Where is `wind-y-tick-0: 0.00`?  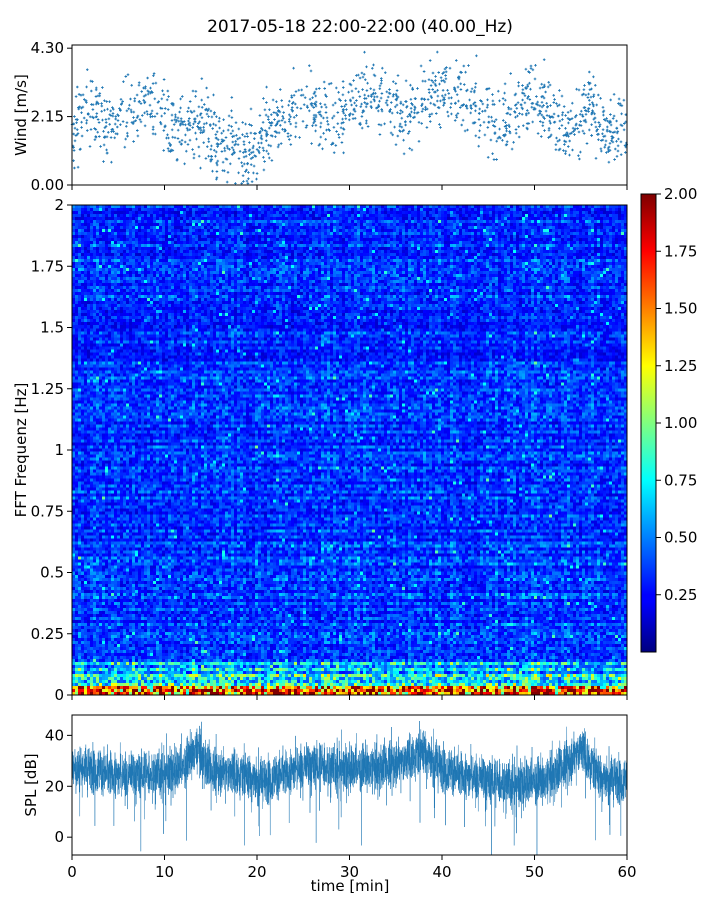
wind-y-tick-0: 0.00 is located at coordinates (51, 185).